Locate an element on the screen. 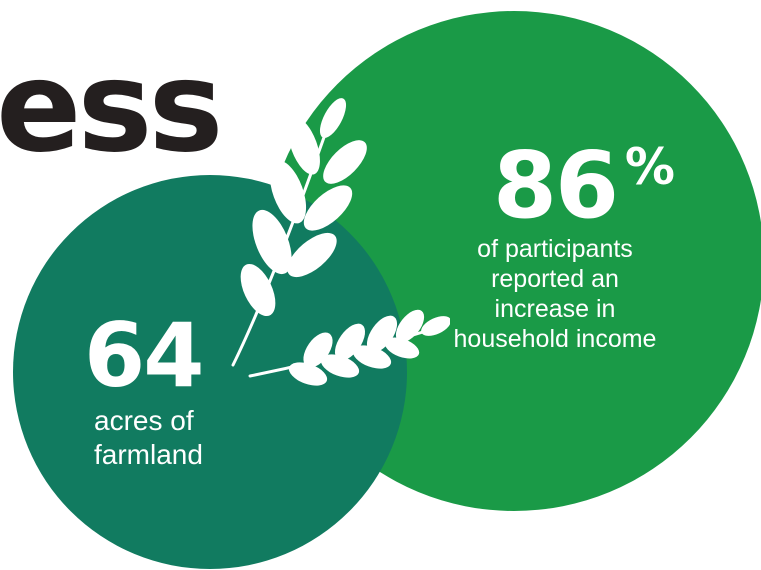  caption-line: reported an is located at coordinates (555, 279).